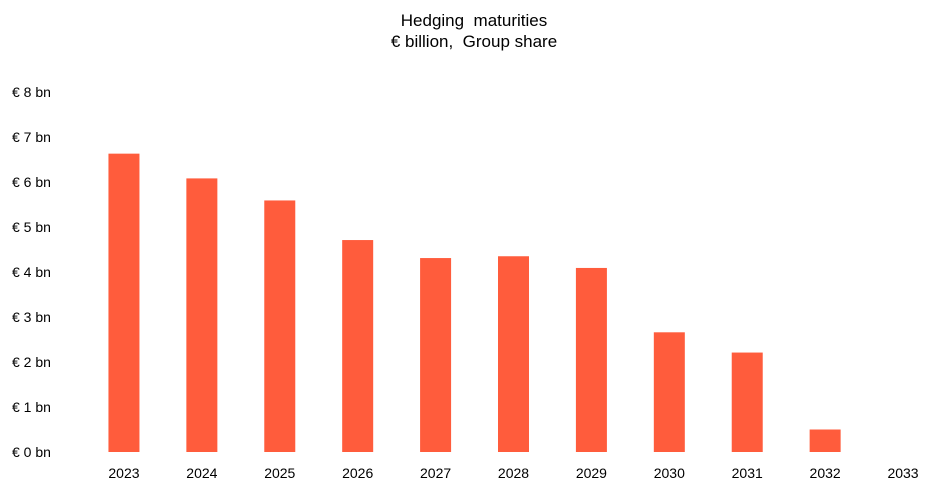  I want to click on y-tick-label: € 8 bn, so click(31, 92).